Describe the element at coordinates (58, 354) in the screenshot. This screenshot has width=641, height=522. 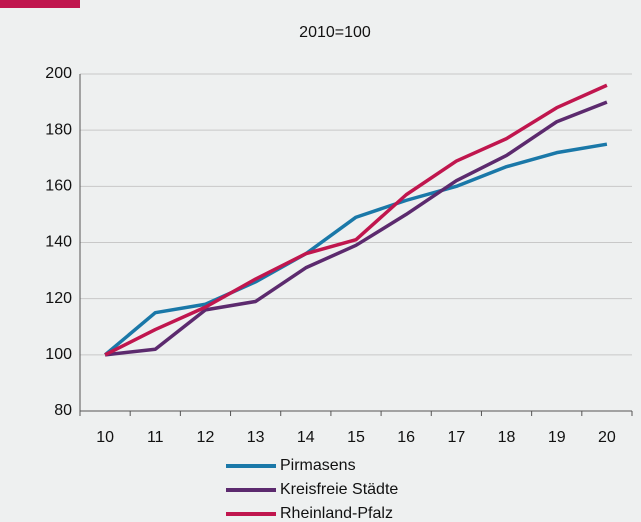
I see `y-tick-label: 100` at that location.